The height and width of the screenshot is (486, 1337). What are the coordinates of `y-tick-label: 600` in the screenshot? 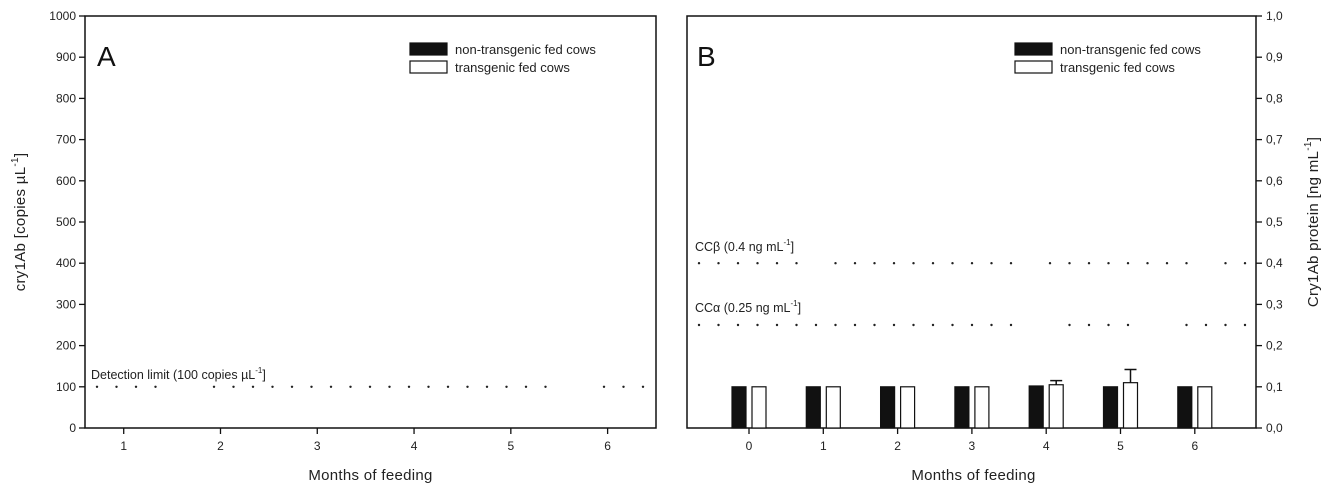 It's located at (66, 181).